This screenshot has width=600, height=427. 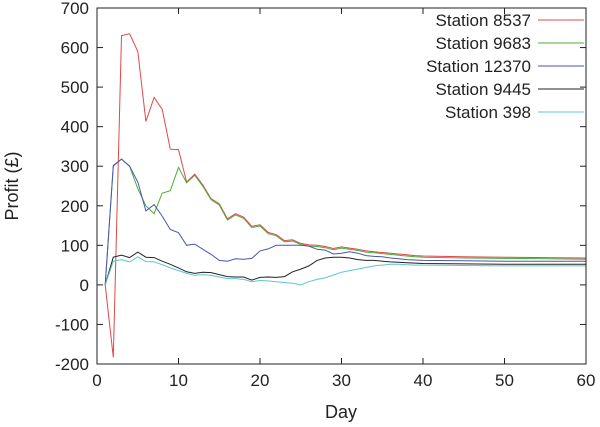 What do you see at coordinates (178, 380) in the screenshot?
I see `x-tick-label: 10` at bounding box center [178, 380].